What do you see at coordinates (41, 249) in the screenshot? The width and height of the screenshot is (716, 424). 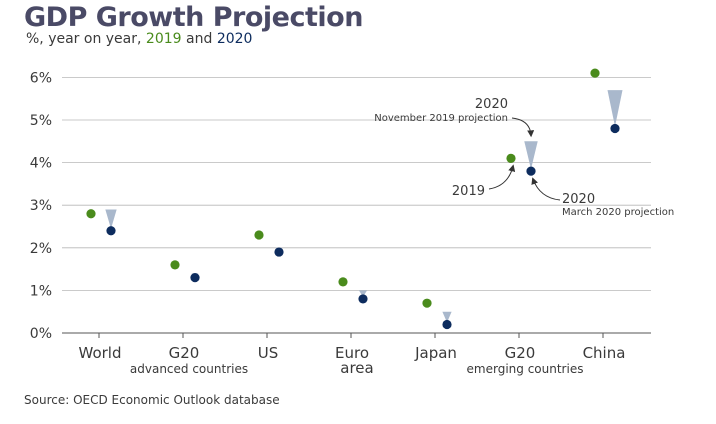 I see `y-tick-label: 2%` at bounding box center [41, 249].